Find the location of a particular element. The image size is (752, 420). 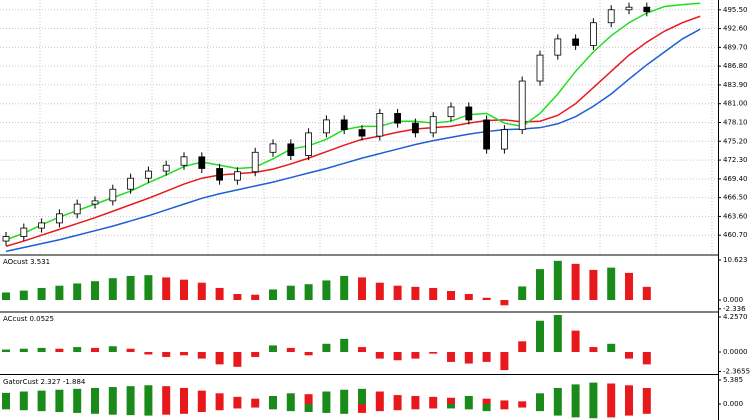

y-tick-label: 460.70 is located at coordinates (735, 235).